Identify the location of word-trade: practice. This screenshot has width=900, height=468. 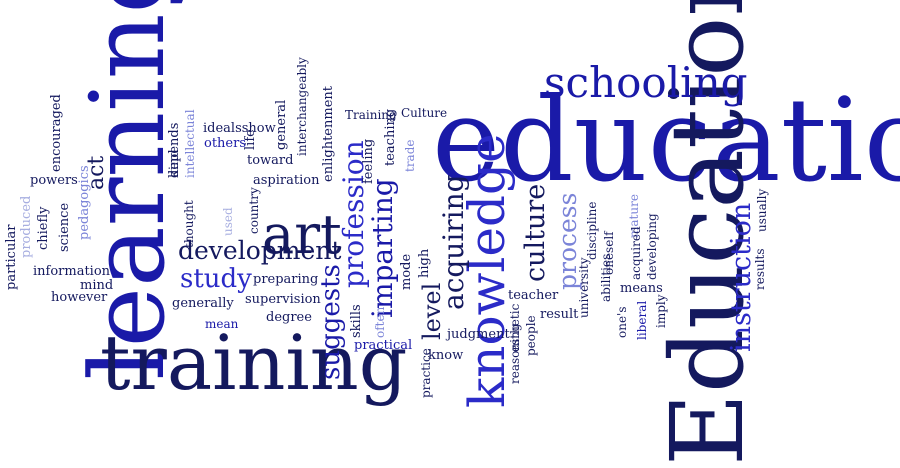
(426, 373).